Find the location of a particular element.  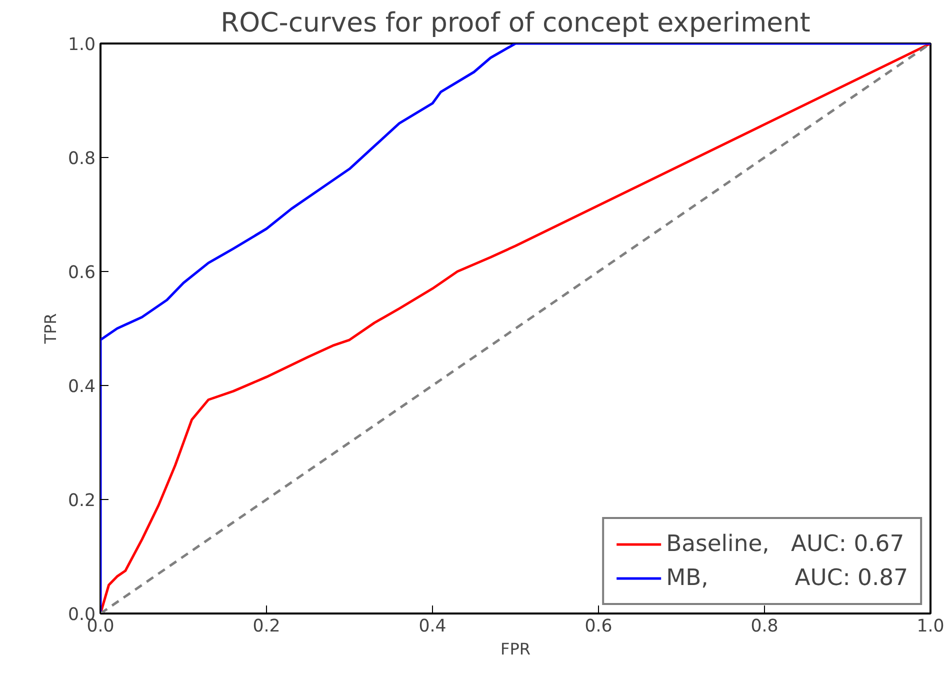

y-tick-label: 0.8 is located at coordinates (82, 159).